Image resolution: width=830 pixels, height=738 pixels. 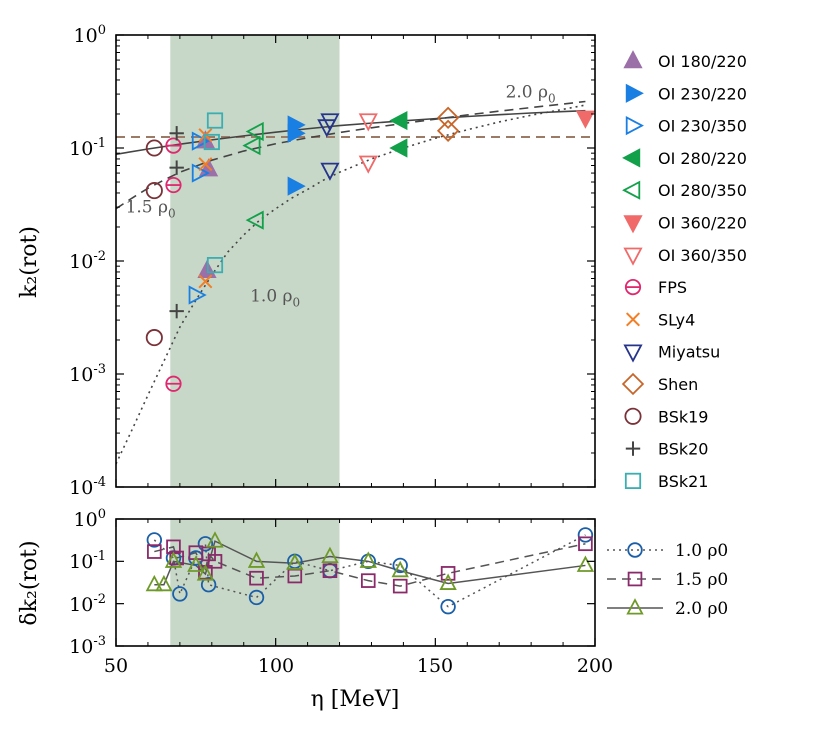 What do you see at coordinates (154, 148) in the screenshot?
I see `marker-BSk19` at bounding box center [154, 148].